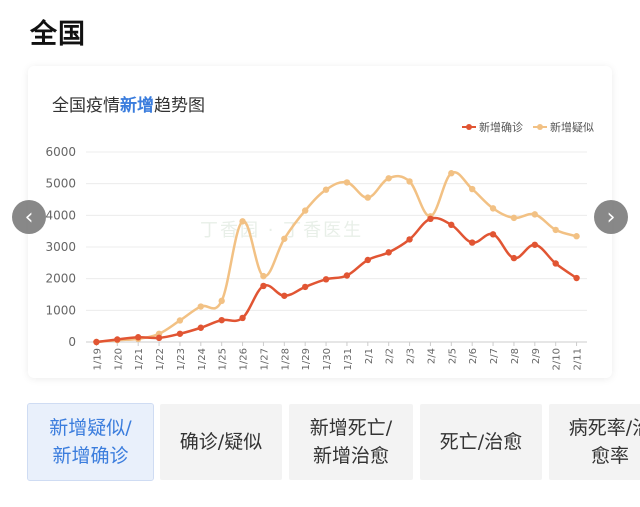 Image resolution: width=640 pixels, height=507 pixels. I want to click on tab-label-line2: 新增治愈, so click(350, 456).